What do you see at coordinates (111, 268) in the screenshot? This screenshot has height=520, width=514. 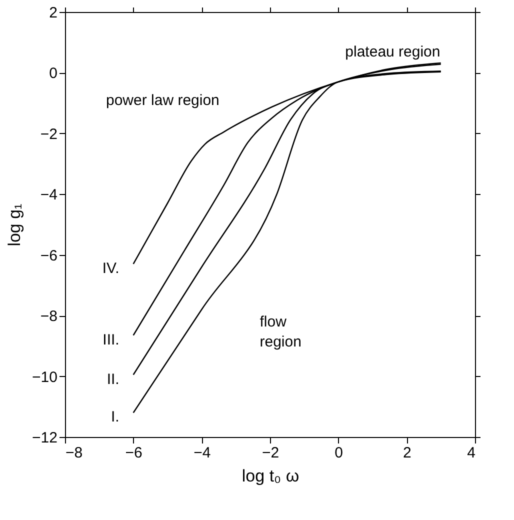 I see `series-label: IV.` at bounding box center [111, 268].